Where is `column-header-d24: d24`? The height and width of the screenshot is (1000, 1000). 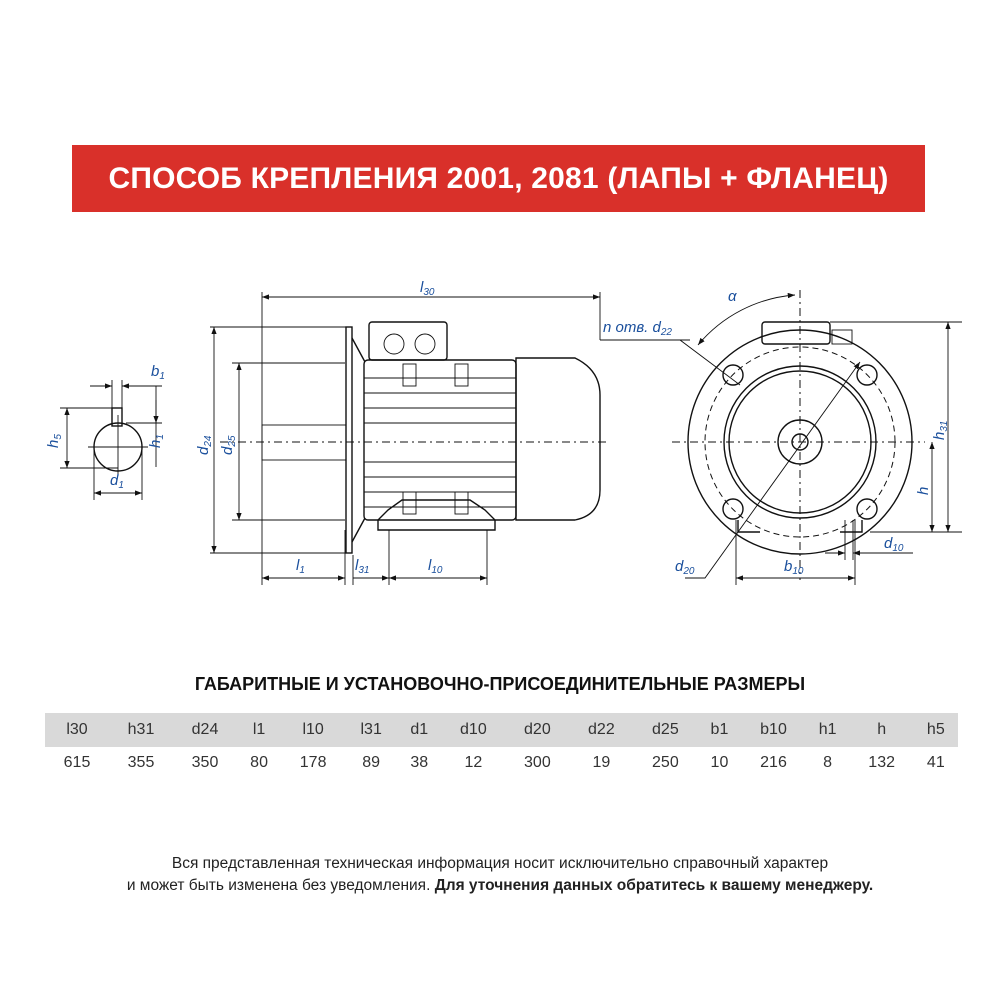
column-header-d24: d24 is located at coordinates (205, 730).